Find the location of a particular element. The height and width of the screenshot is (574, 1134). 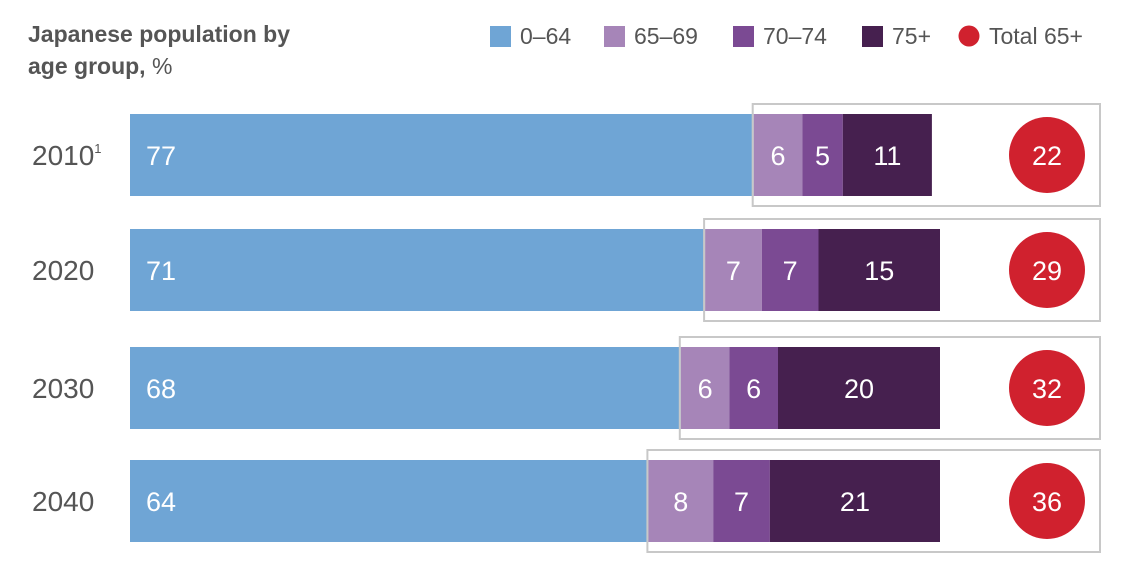

total-65plus-frame-2010 is located at coordinates (926, 155).